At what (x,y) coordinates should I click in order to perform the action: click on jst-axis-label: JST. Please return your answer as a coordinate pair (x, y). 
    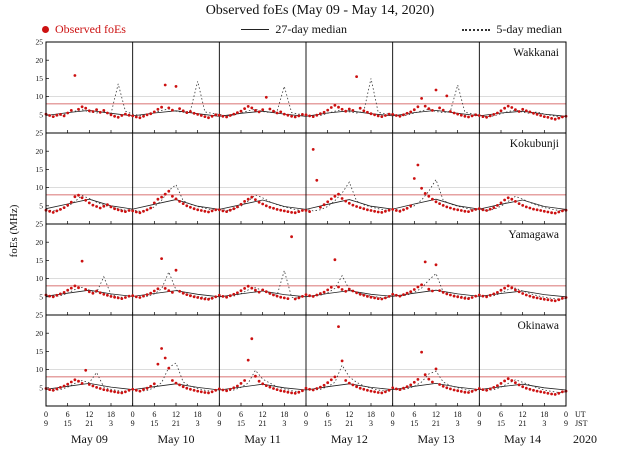
    Looking at the image, I should click on (581, 423).